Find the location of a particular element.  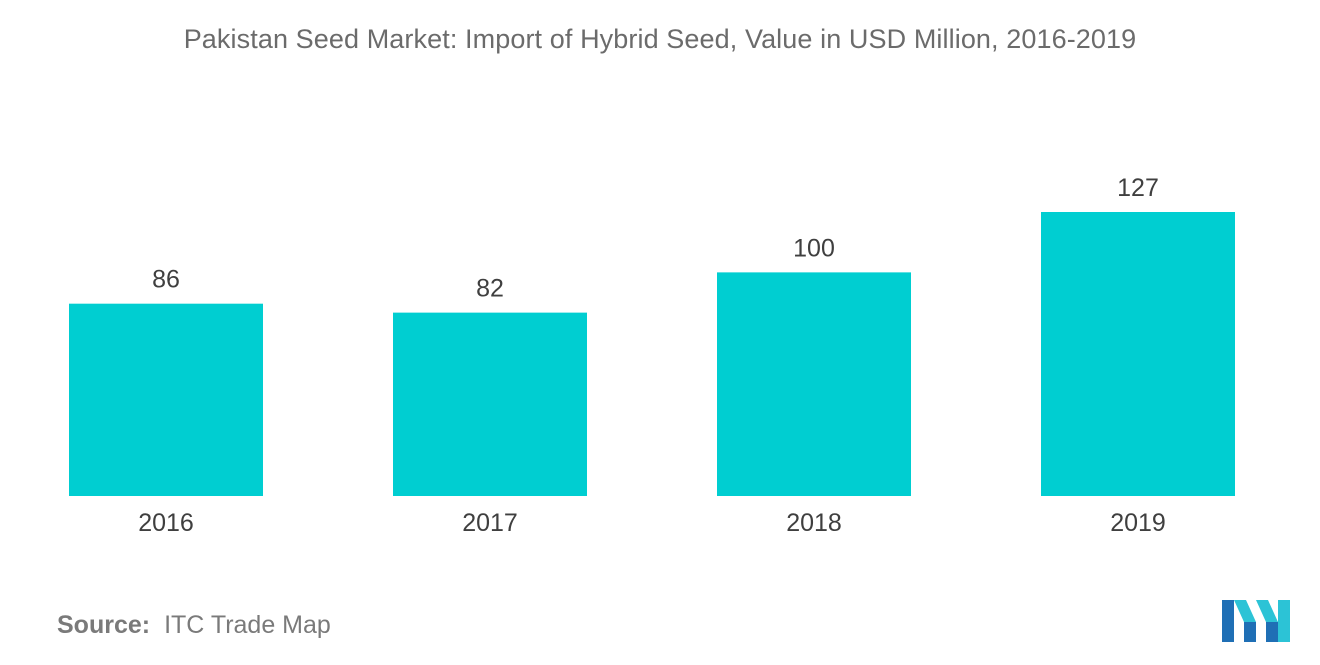

source-note: Source: ITC Trade Map is located at coordinates (194, 625).